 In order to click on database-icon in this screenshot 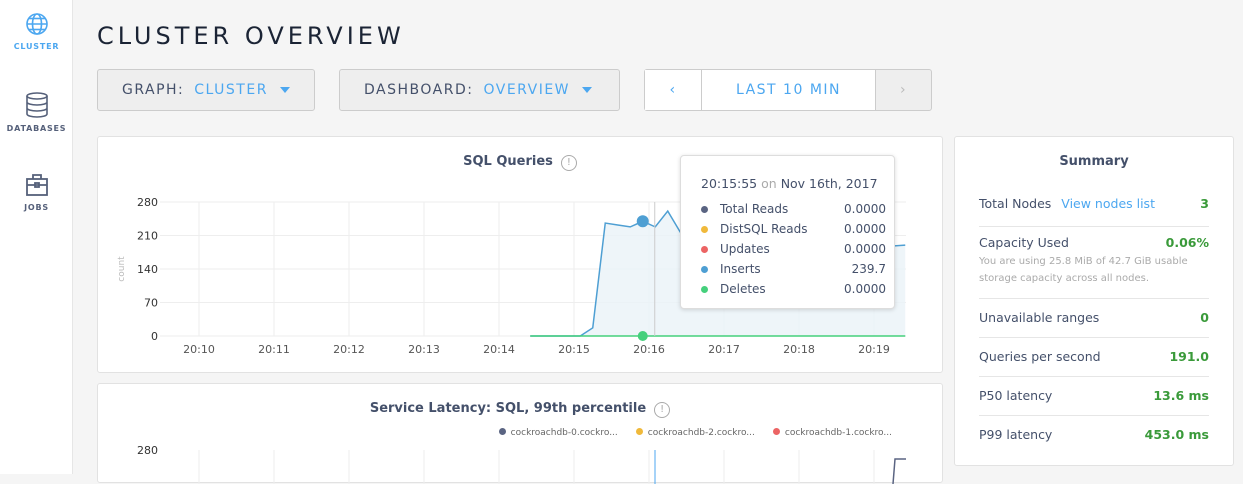, I will do `click(36, 105)`.